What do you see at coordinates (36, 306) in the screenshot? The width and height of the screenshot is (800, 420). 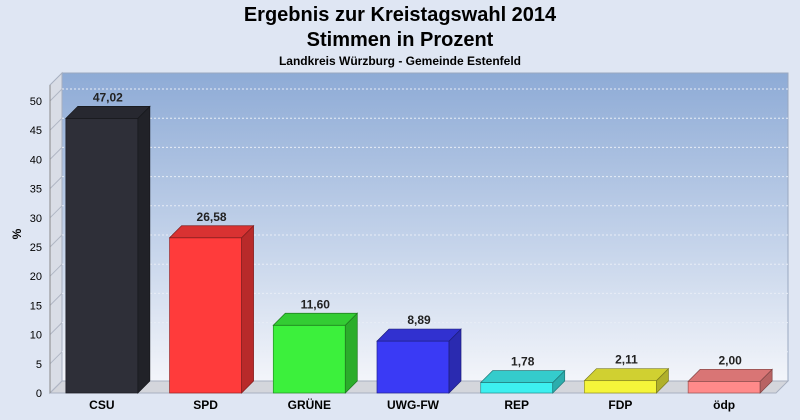 I see `y-tick-label: 15` at bounding box center [36, 306].